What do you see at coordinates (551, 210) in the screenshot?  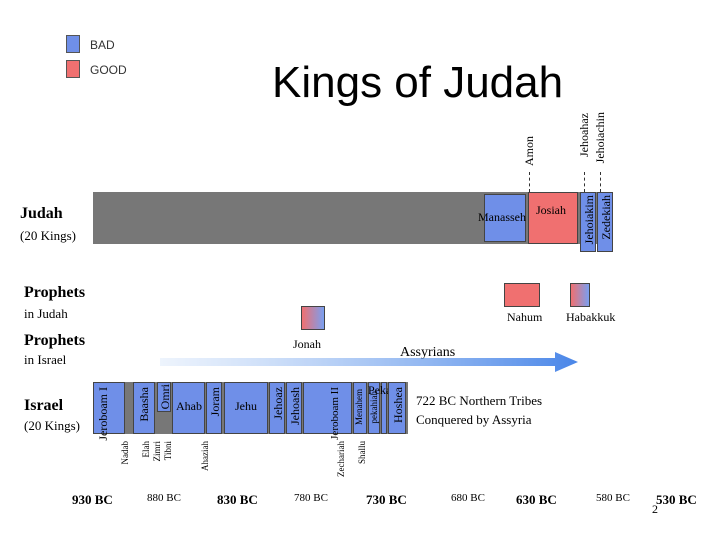 I see `king-josiah-label: Josiah` at bounding box center [551, 210].